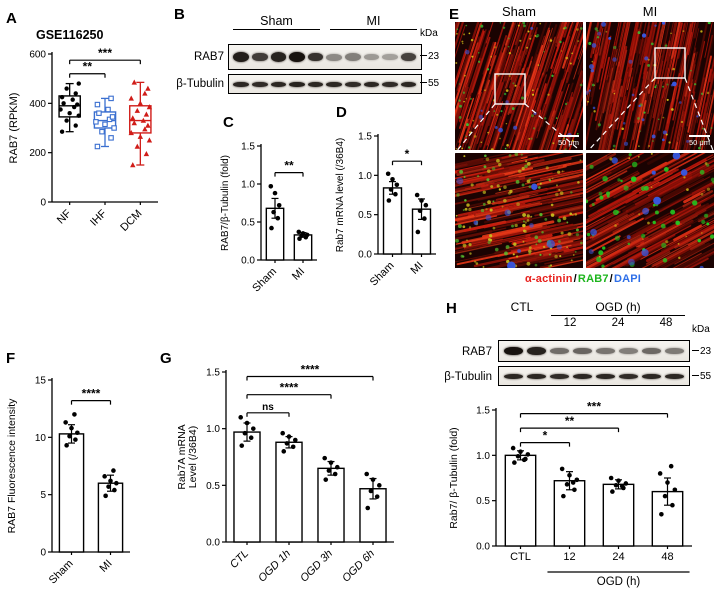  Describe the element at coordinates (325, 57) in the screenshot. I see `blot-B-rab7-strip` at that location.